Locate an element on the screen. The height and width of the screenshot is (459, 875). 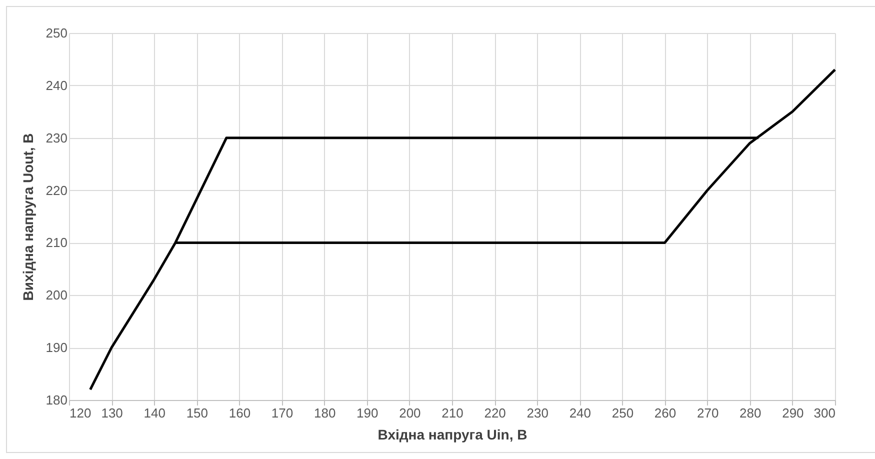
x-tick-label: 260 is located at coordinates (665, 413).